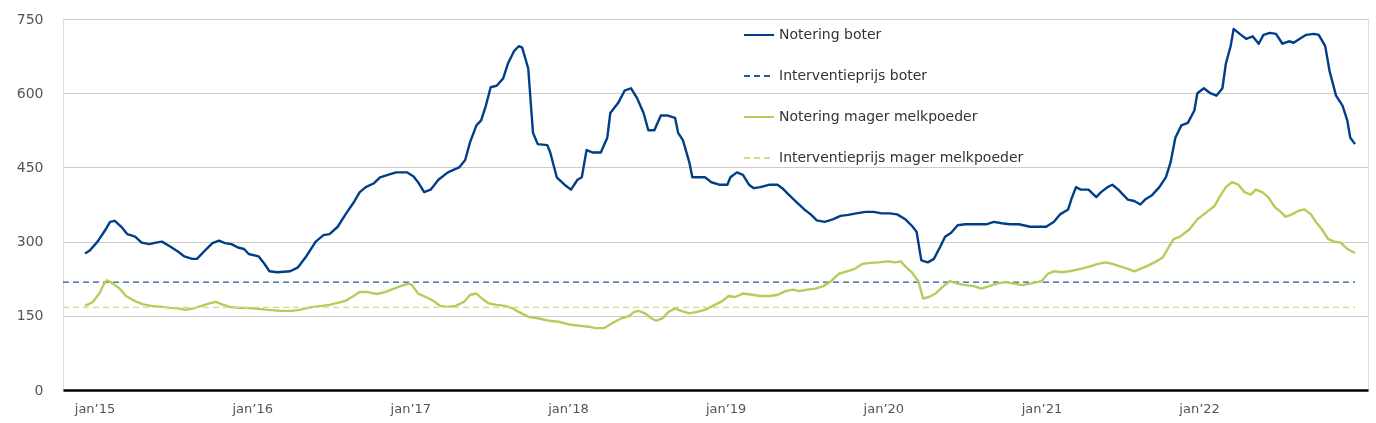  What do you see at coordinates (853, 75) in the screenshot?
I see `legend-label: Interventieprijs boter` at bounding box center [853, 75].